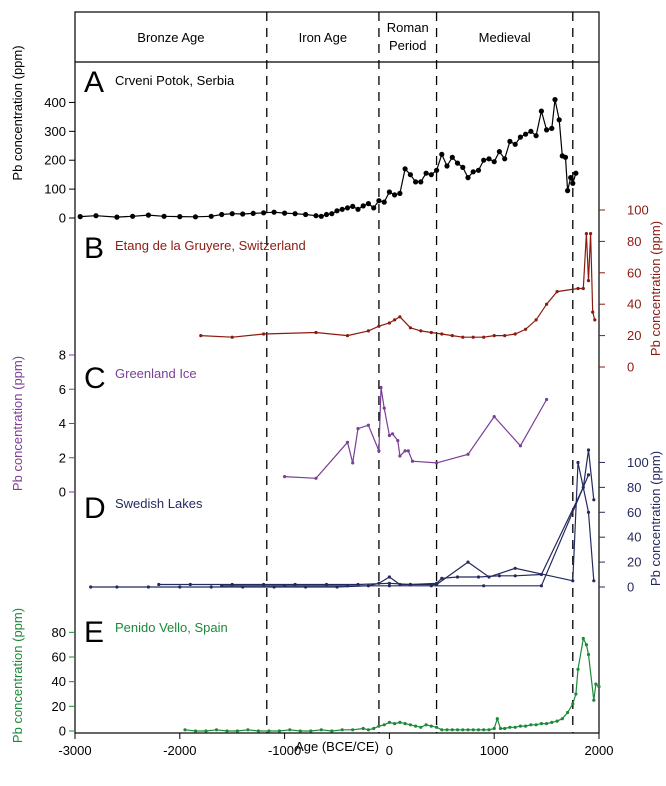 The image size is (666, 786). Describe the element at coordinates (170, 37) in the screenshot. I see `period-label: Bronze Age` at that location.